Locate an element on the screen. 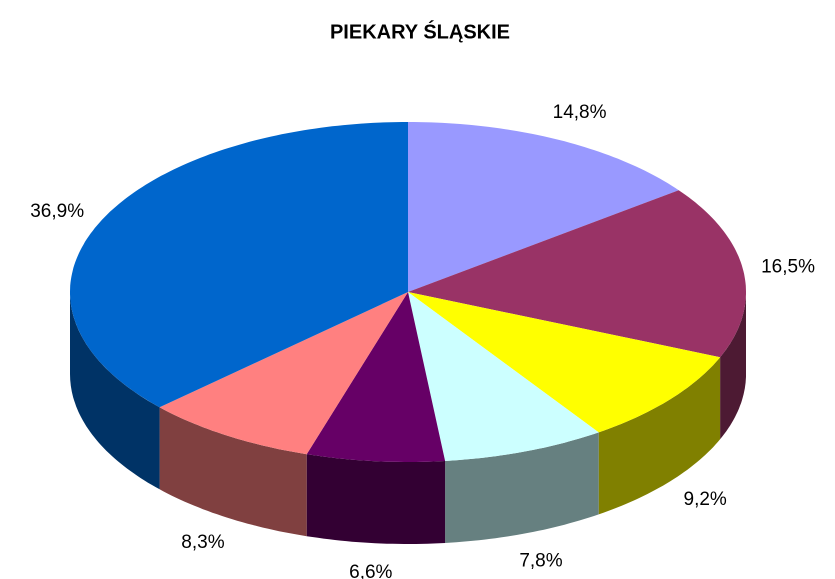  data-label: 16,5% is located at coordinates (788, 266).